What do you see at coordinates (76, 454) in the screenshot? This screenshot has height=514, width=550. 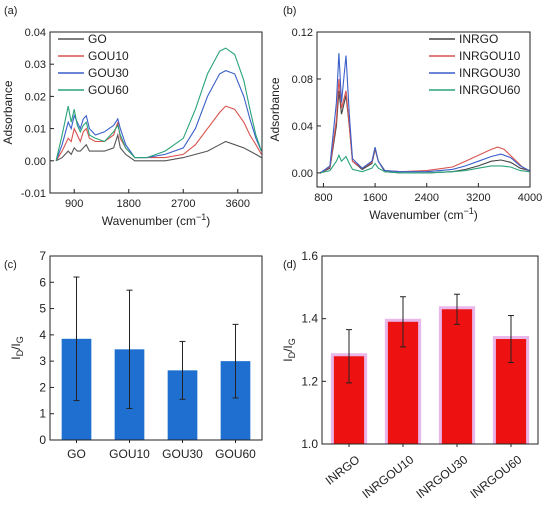 I see `category-label: GO` at bounding box center [76, 454].